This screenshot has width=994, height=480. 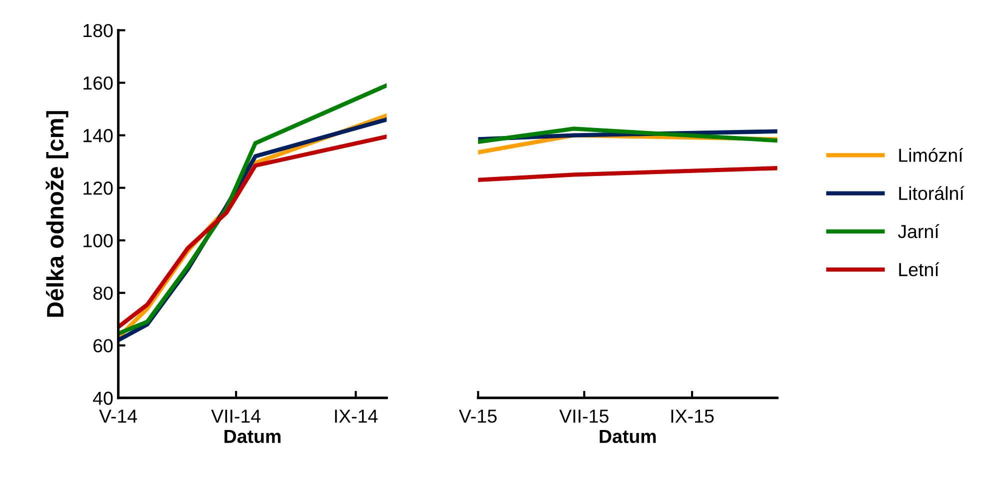 What do you see at coordinates (118, 416) in the screenshot?
I see `x-tick-label: V-14` at bounding box center [118, 416].